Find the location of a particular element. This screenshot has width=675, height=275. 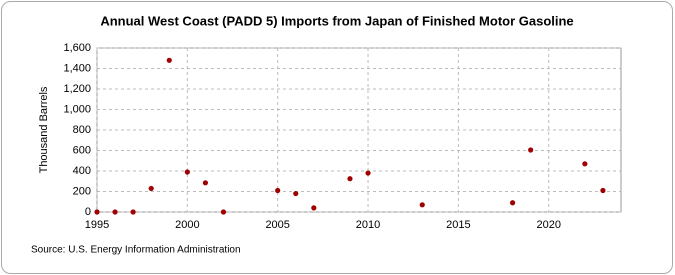

x-tick-label: 2000 is located at coordinates (187, 225).